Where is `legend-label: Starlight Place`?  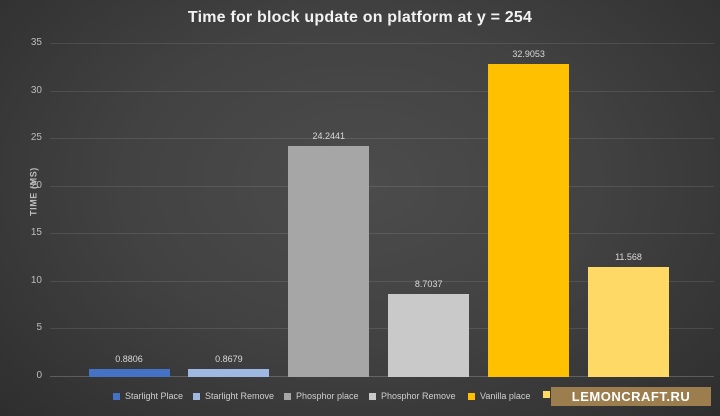 legend-label: Starlight Place is located at coordinates (154, 396).